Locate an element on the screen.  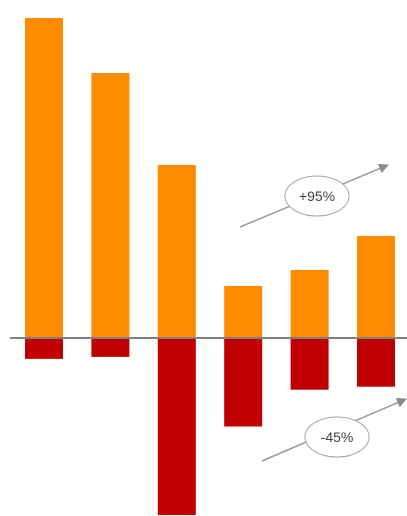
annotation-label-negative: -45% is located at coordinates (337, 437).